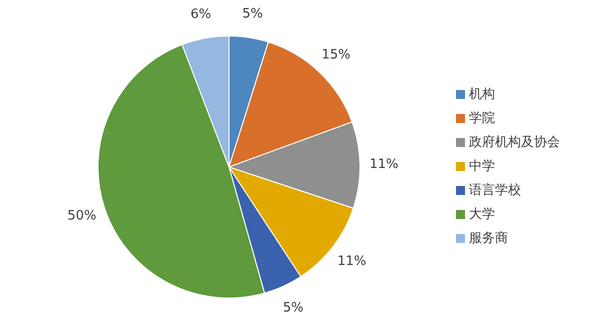 The width and height of the screenshot is (600, 334). Describe the element at coordinates (482, 166) in the screenshot. I see `legend-label: 中学` at that location.